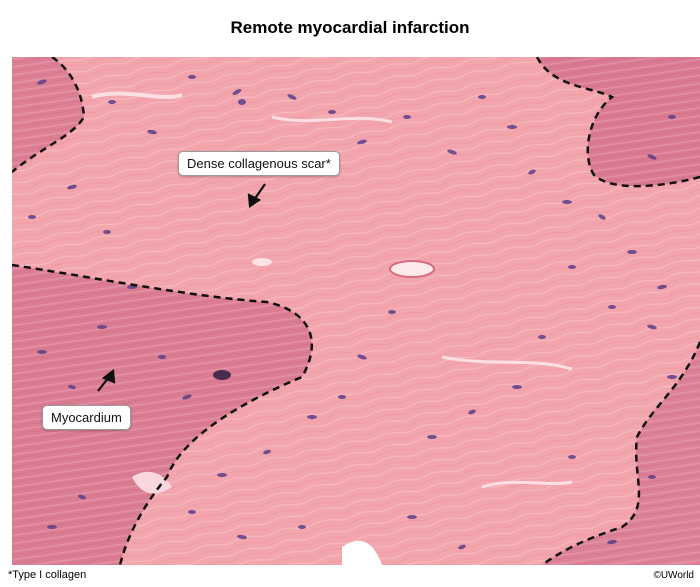  I want to click on scar-label: Dense collagenous scar*, so click(259, 163).